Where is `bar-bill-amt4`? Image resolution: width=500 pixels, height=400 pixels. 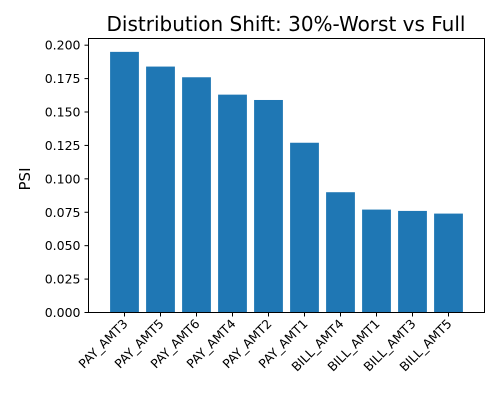 bar-bill-amt4 is located at coordinates (340, 252).